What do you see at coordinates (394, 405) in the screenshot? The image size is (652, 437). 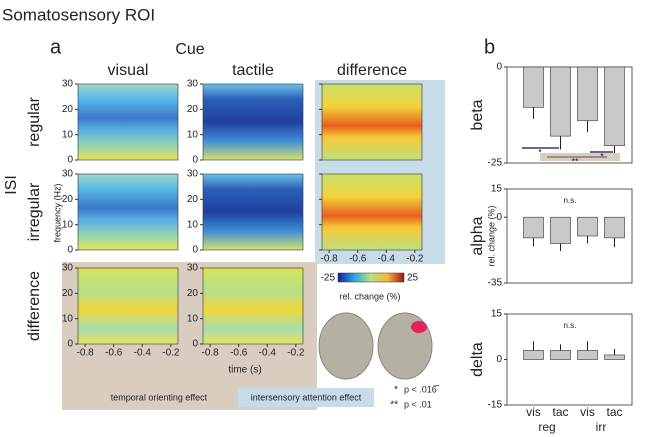 I see `sig-symbol: **` at bounding box center [394, 405].